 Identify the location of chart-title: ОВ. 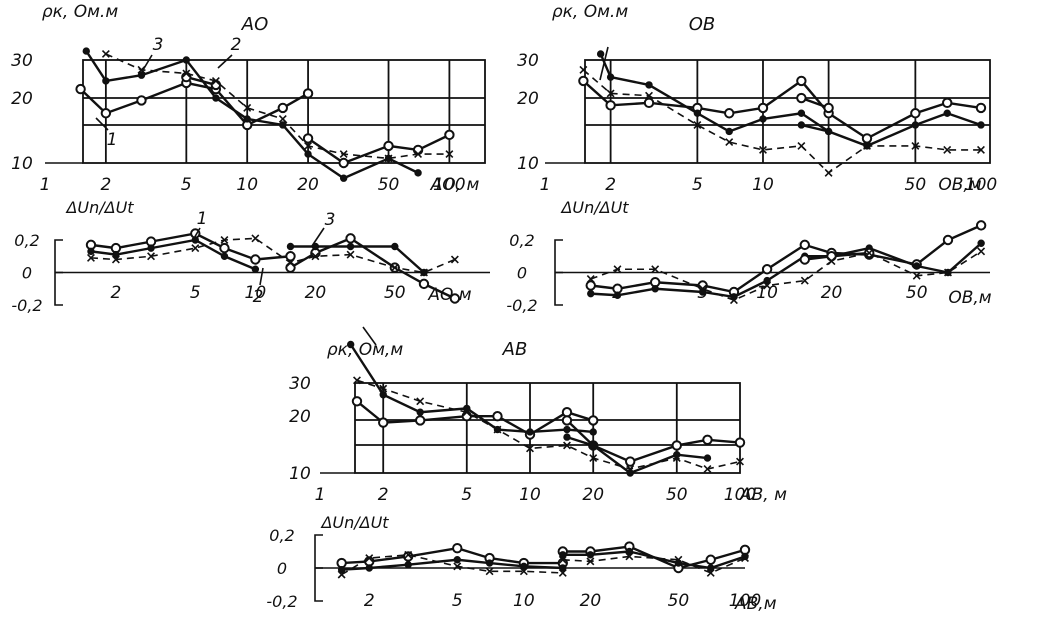
(702, 24).